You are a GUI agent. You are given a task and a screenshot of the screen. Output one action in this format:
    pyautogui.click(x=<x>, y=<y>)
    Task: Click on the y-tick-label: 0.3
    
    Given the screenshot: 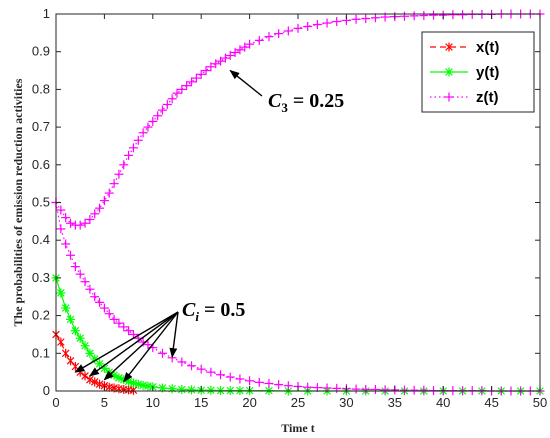 What is the action you would take?
    pyautogui.click(x=41, y=277)
    